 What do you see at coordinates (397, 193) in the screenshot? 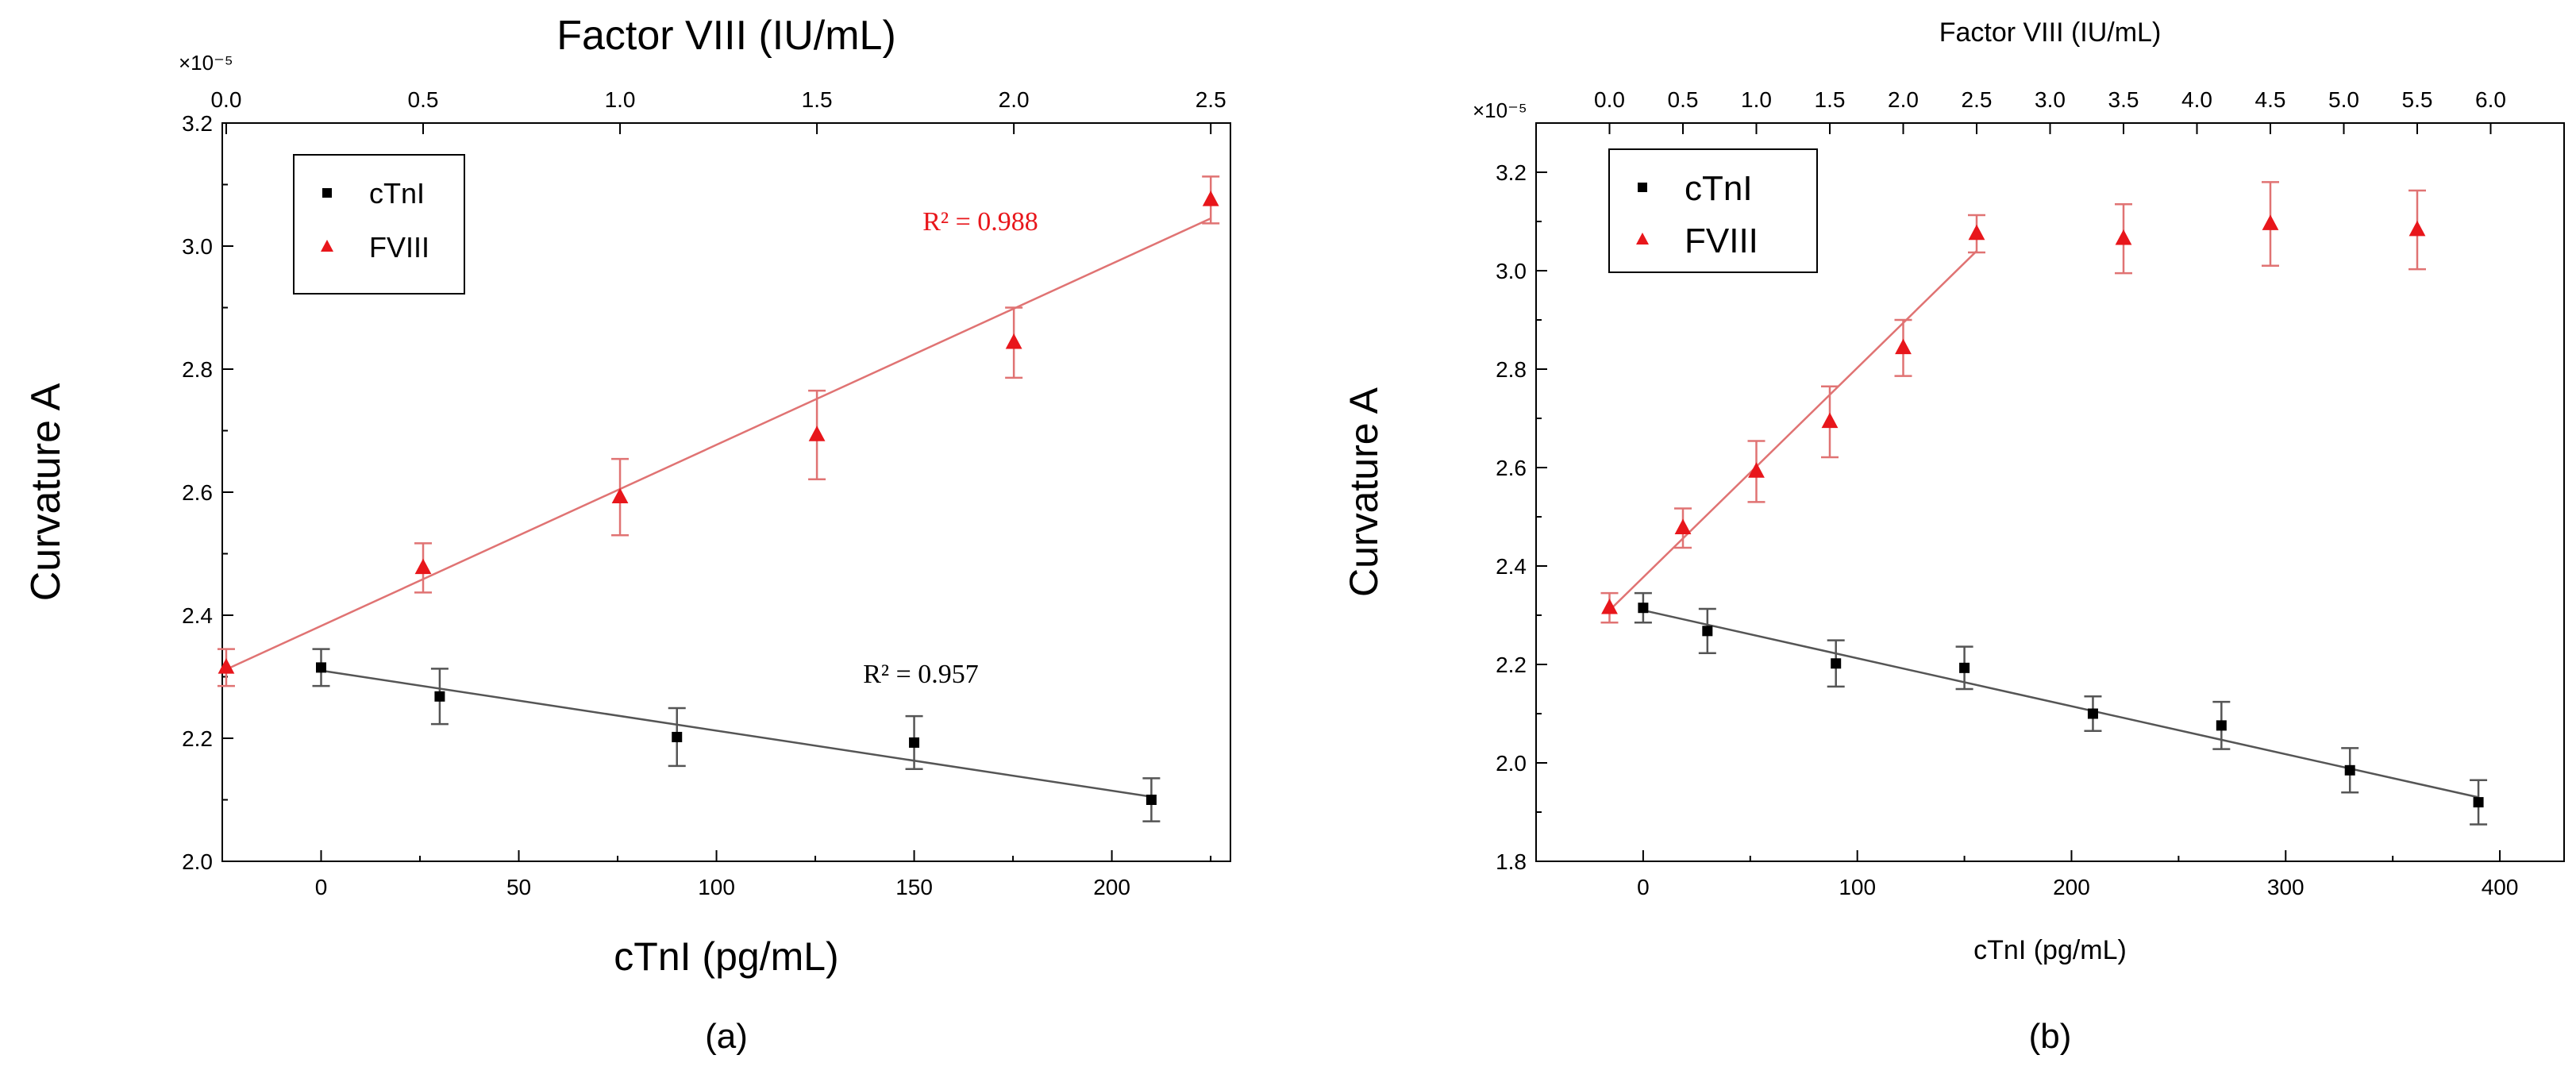
I see `legend-entry-label: cTnI` at bounding box center [397, 193].